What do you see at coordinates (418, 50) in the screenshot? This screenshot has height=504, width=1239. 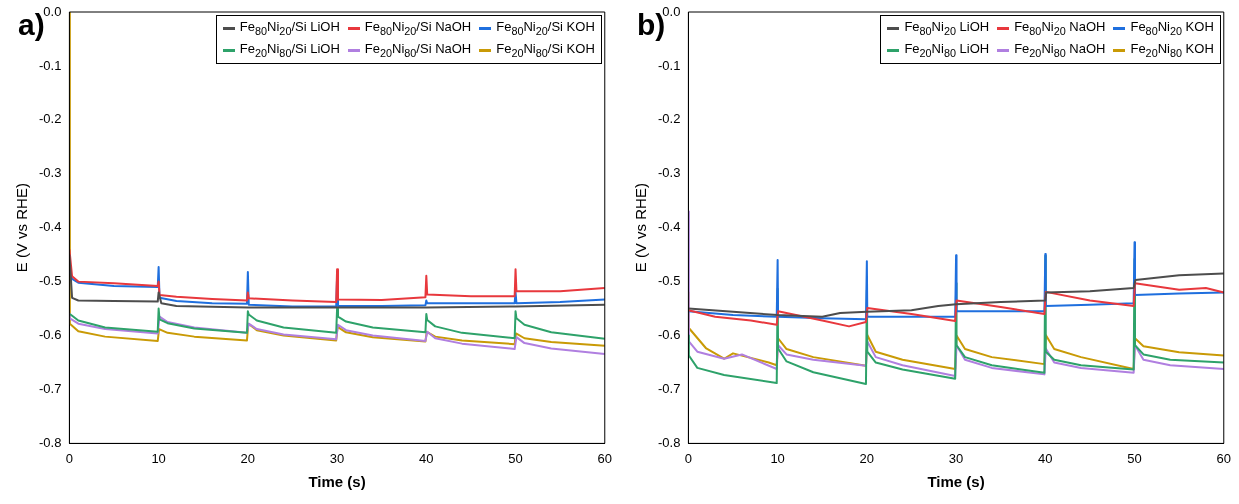 I see `legend-label: Fe$_{20}$Ni$_{80}$/Si NaOH` at bounding box center [418, 50].